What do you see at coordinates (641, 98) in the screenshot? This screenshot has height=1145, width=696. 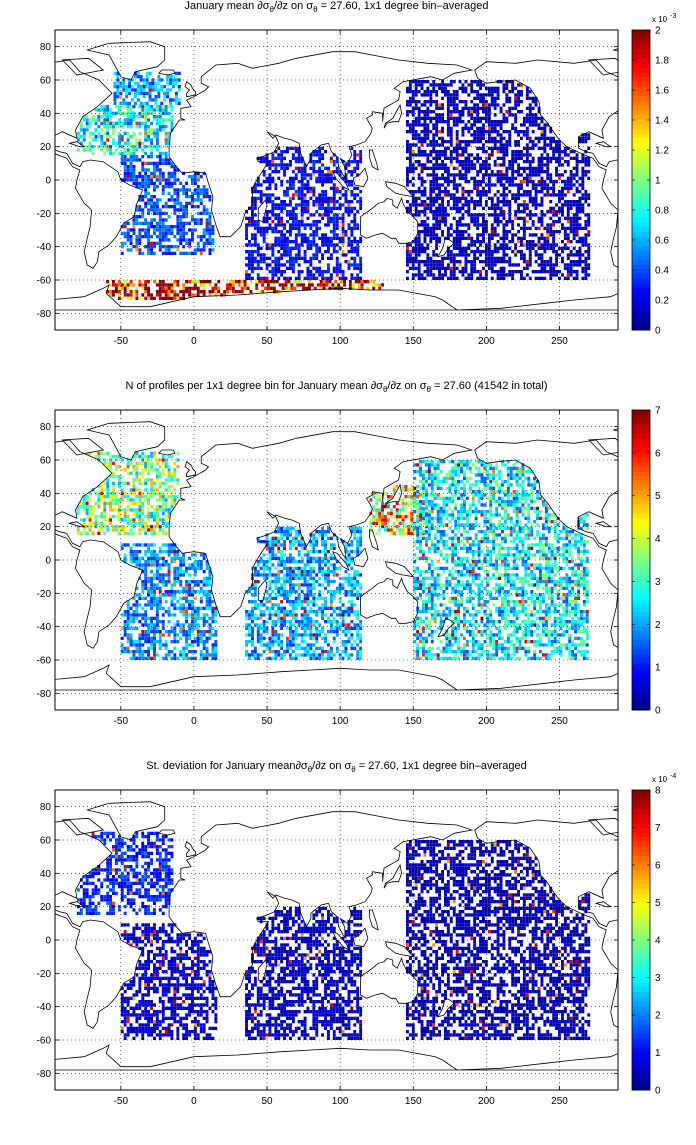 I see `colorbar-segment` at bounding box center [641, 98].